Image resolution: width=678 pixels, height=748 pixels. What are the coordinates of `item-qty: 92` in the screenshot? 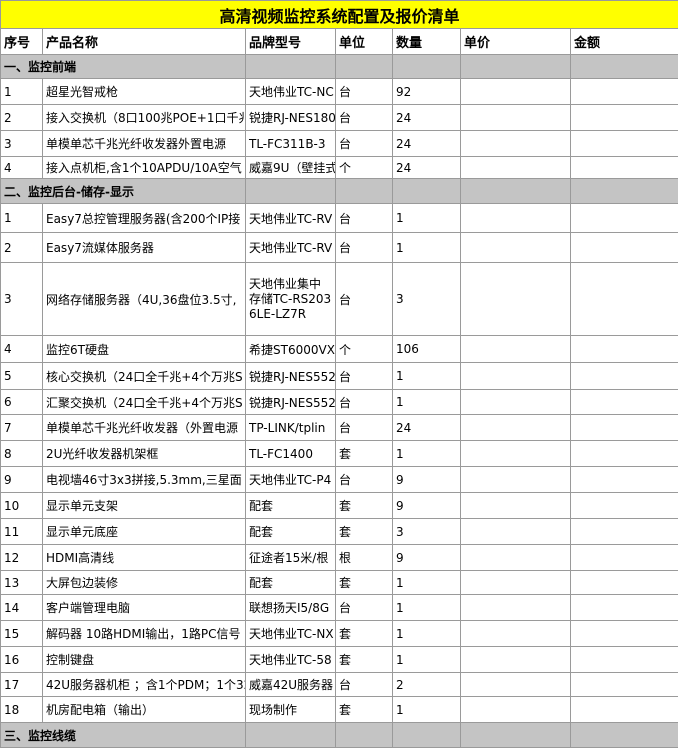 It's located at (427, 92).